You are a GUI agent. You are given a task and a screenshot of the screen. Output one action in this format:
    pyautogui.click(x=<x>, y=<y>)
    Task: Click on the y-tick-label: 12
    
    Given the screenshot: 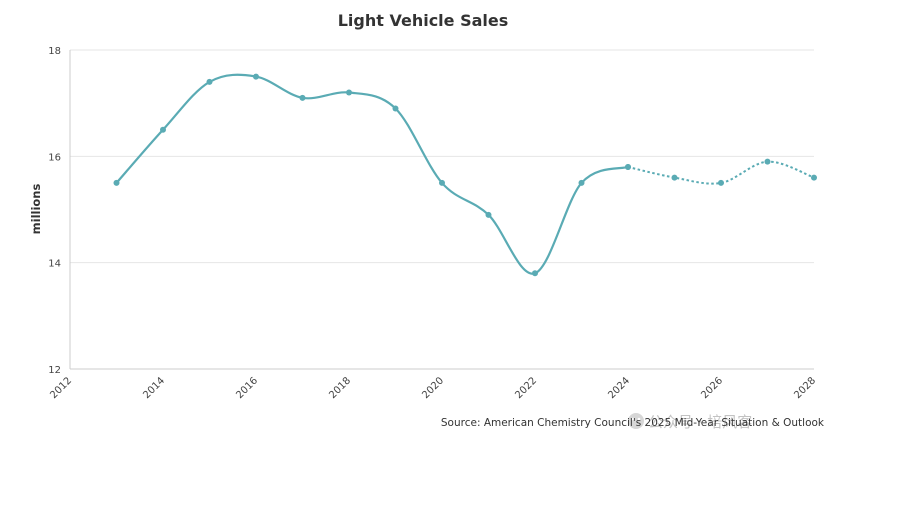 What is the action you would take?
    pyautogui.click(x=54, y=370)
    